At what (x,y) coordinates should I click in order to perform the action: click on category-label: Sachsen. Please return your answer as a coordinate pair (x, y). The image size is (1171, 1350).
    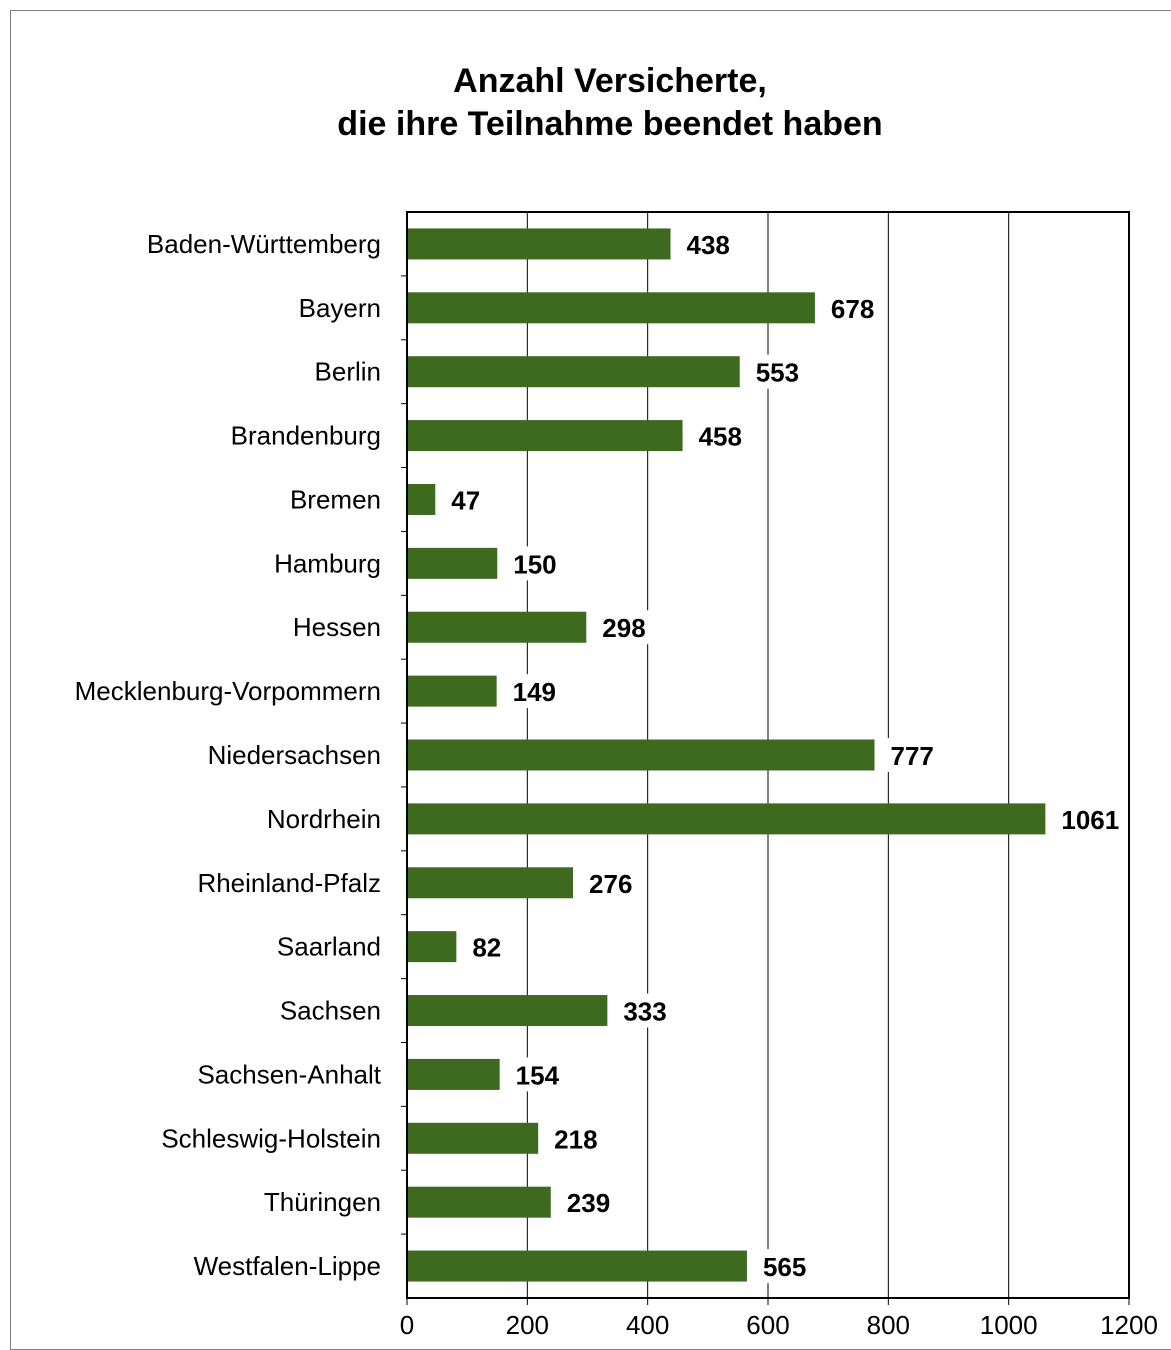
    Looking at the image, I should click on (330, 1011).